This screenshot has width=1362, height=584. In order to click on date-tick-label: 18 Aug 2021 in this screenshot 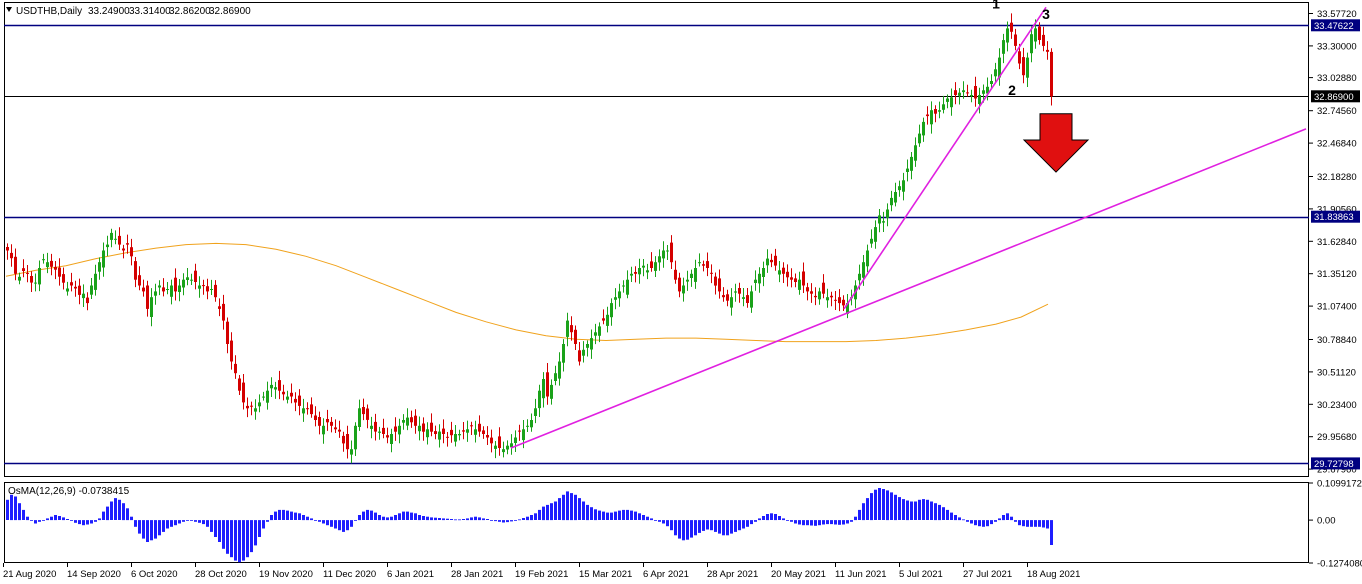, I will do `click(1053, 574)`.